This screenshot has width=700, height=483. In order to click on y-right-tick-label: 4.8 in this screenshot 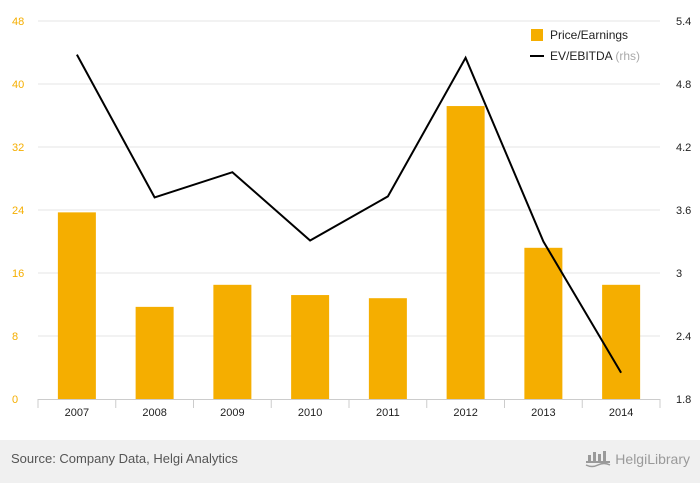, I will do `click(683, 85)`.